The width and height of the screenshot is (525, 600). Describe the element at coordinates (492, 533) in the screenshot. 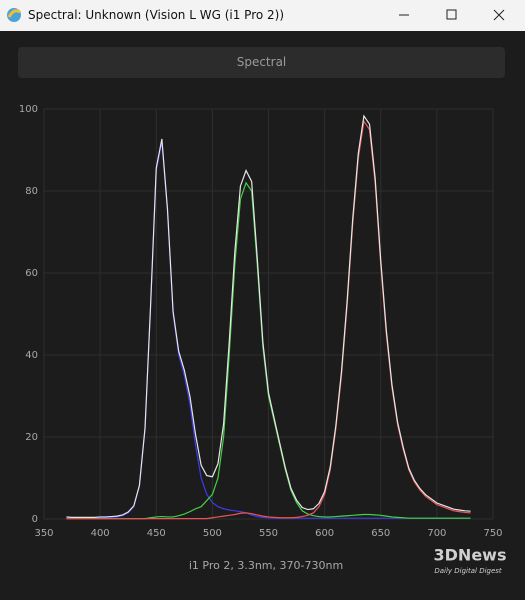

I see `x-tick-label: 750` at that location.